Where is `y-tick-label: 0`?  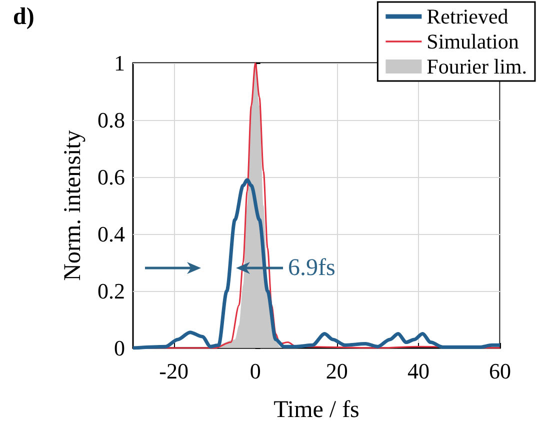
y-tick-label: 0 is located at coordinates (119, 348).